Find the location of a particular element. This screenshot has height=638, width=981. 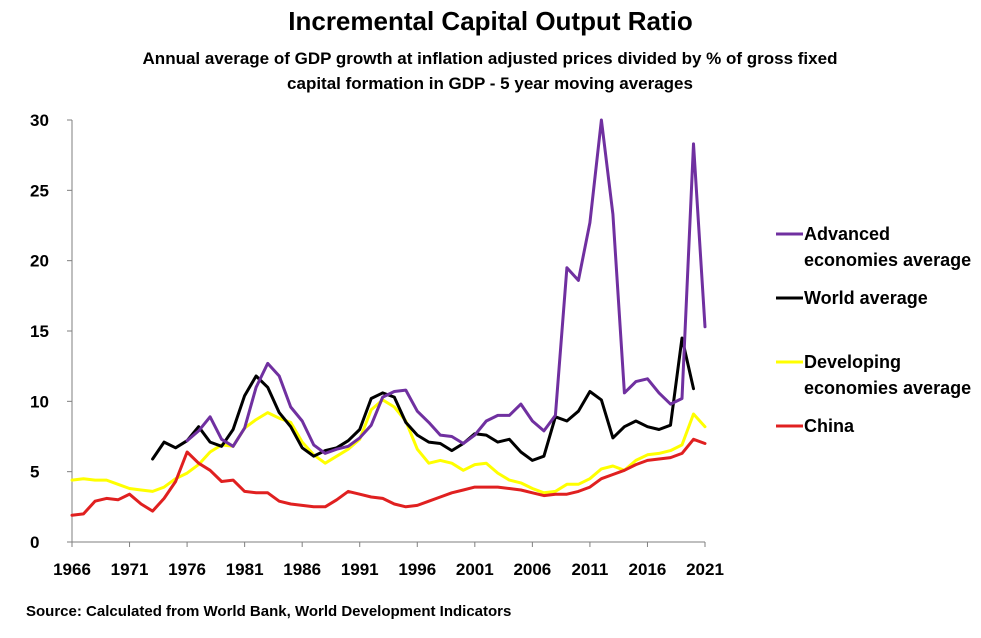

x-tick-label: 1981 is located at coordinates (245, 569).